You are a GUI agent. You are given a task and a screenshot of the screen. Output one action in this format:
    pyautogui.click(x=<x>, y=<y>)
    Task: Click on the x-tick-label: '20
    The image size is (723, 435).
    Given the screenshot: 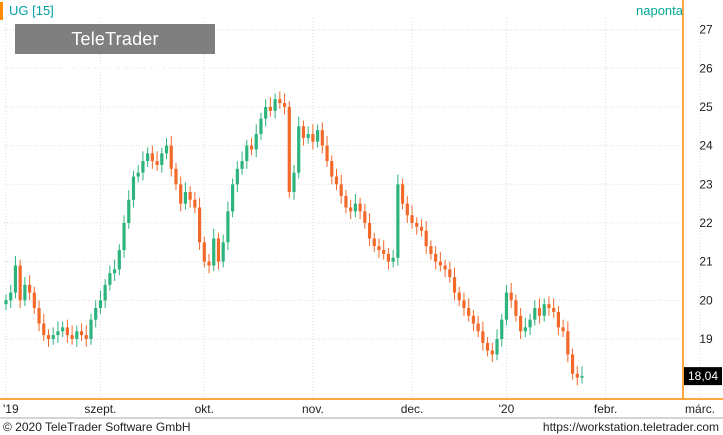 What is the action you would take?
    pyautogui.click(x=507, y=409)
    